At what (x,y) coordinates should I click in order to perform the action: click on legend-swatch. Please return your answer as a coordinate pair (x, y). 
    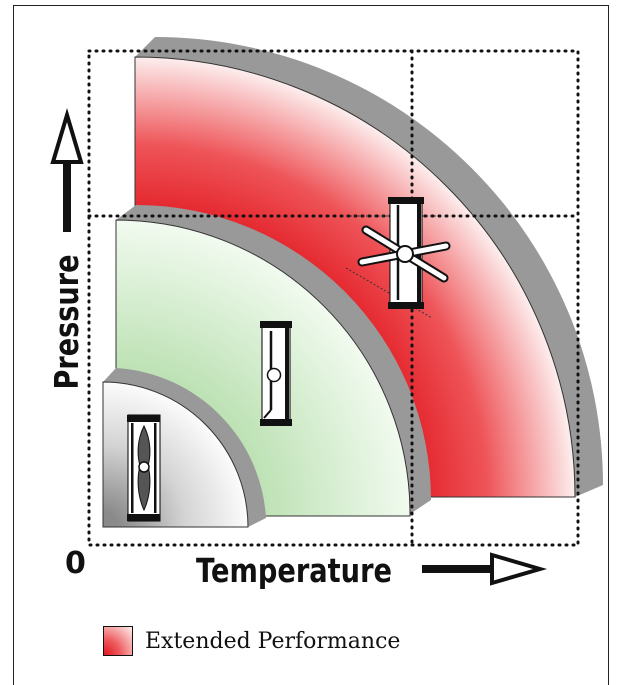
    Looking at the image, I should click on (118, 641).